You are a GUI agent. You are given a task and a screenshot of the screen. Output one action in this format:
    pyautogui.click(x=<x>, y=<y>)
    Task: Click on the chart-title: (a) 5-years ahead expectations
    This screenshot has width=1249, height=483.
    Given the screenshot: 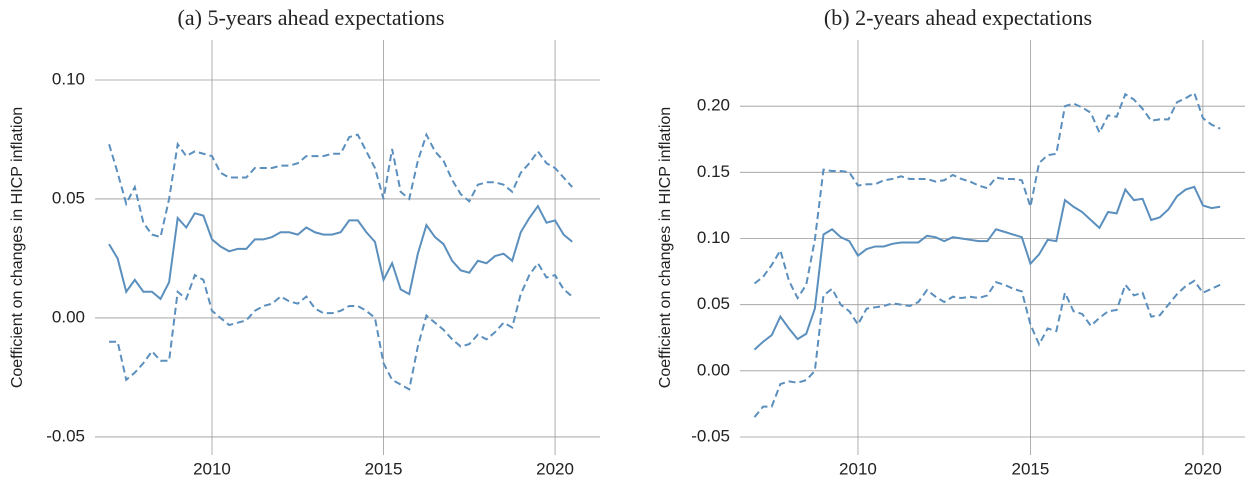 What is the action you would take?
    pyautogui.click(x=311, y=17)
    